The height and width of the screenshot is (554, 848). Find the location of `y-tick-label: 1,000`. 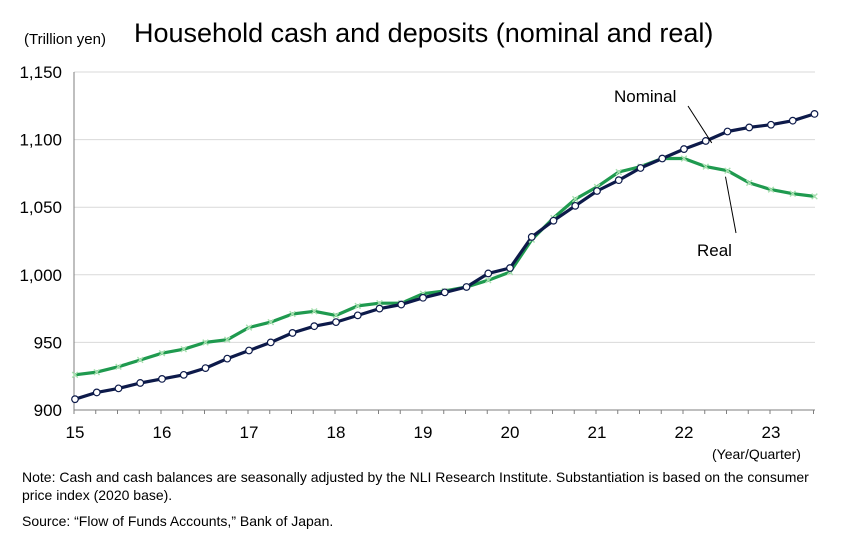

y-tick-label: 1,000 is located at coordinates (40, 275).